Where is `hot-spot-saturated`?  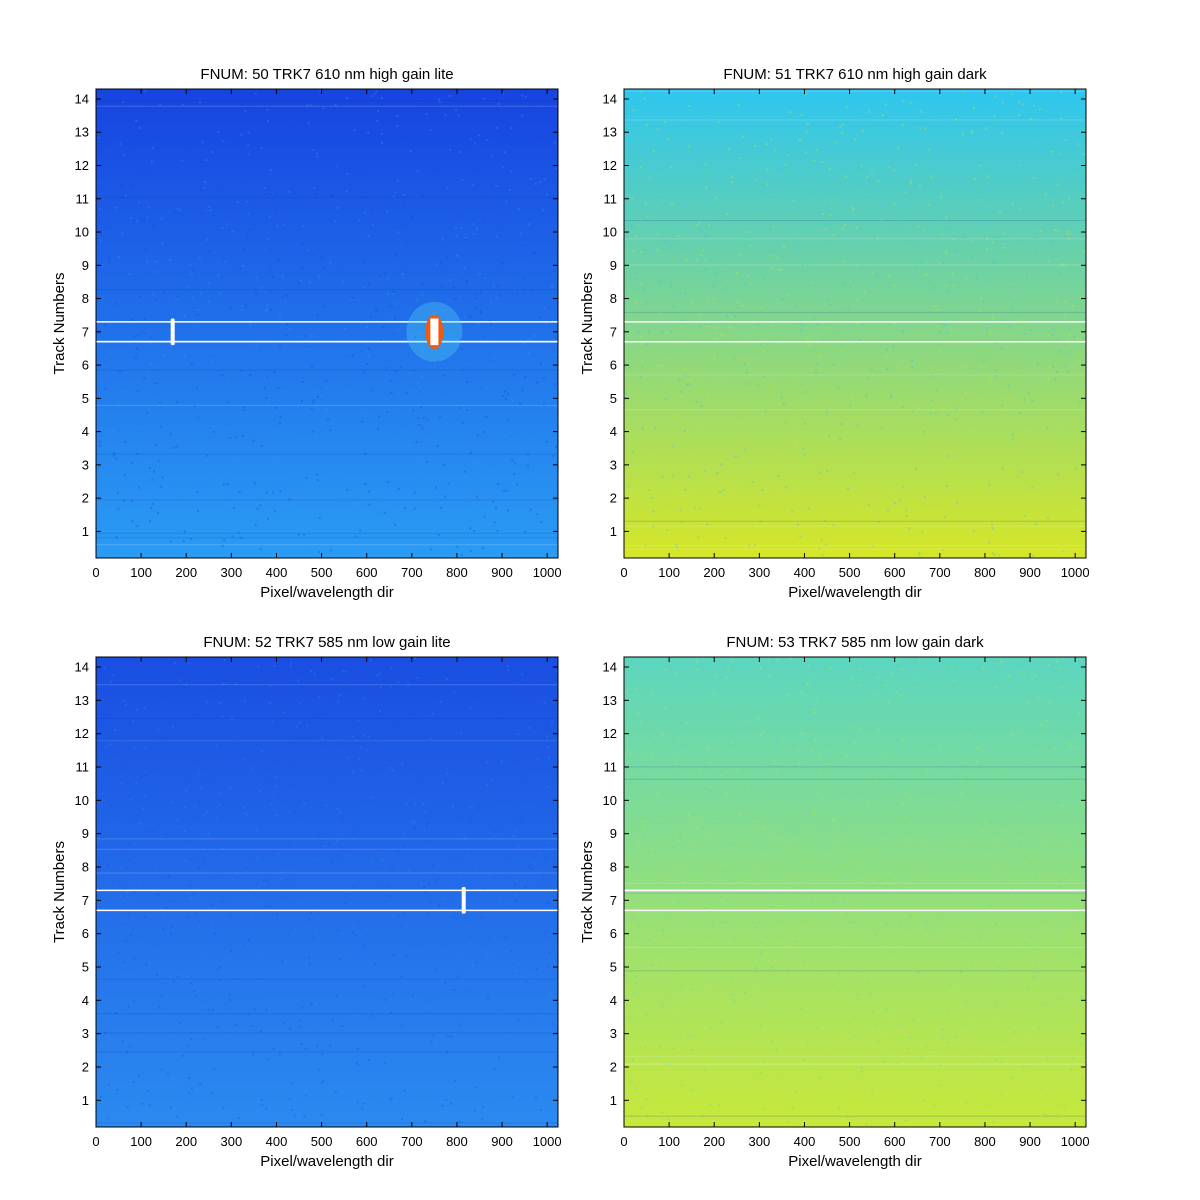 hot-spot-saturated is located at coordinates (434, 332).